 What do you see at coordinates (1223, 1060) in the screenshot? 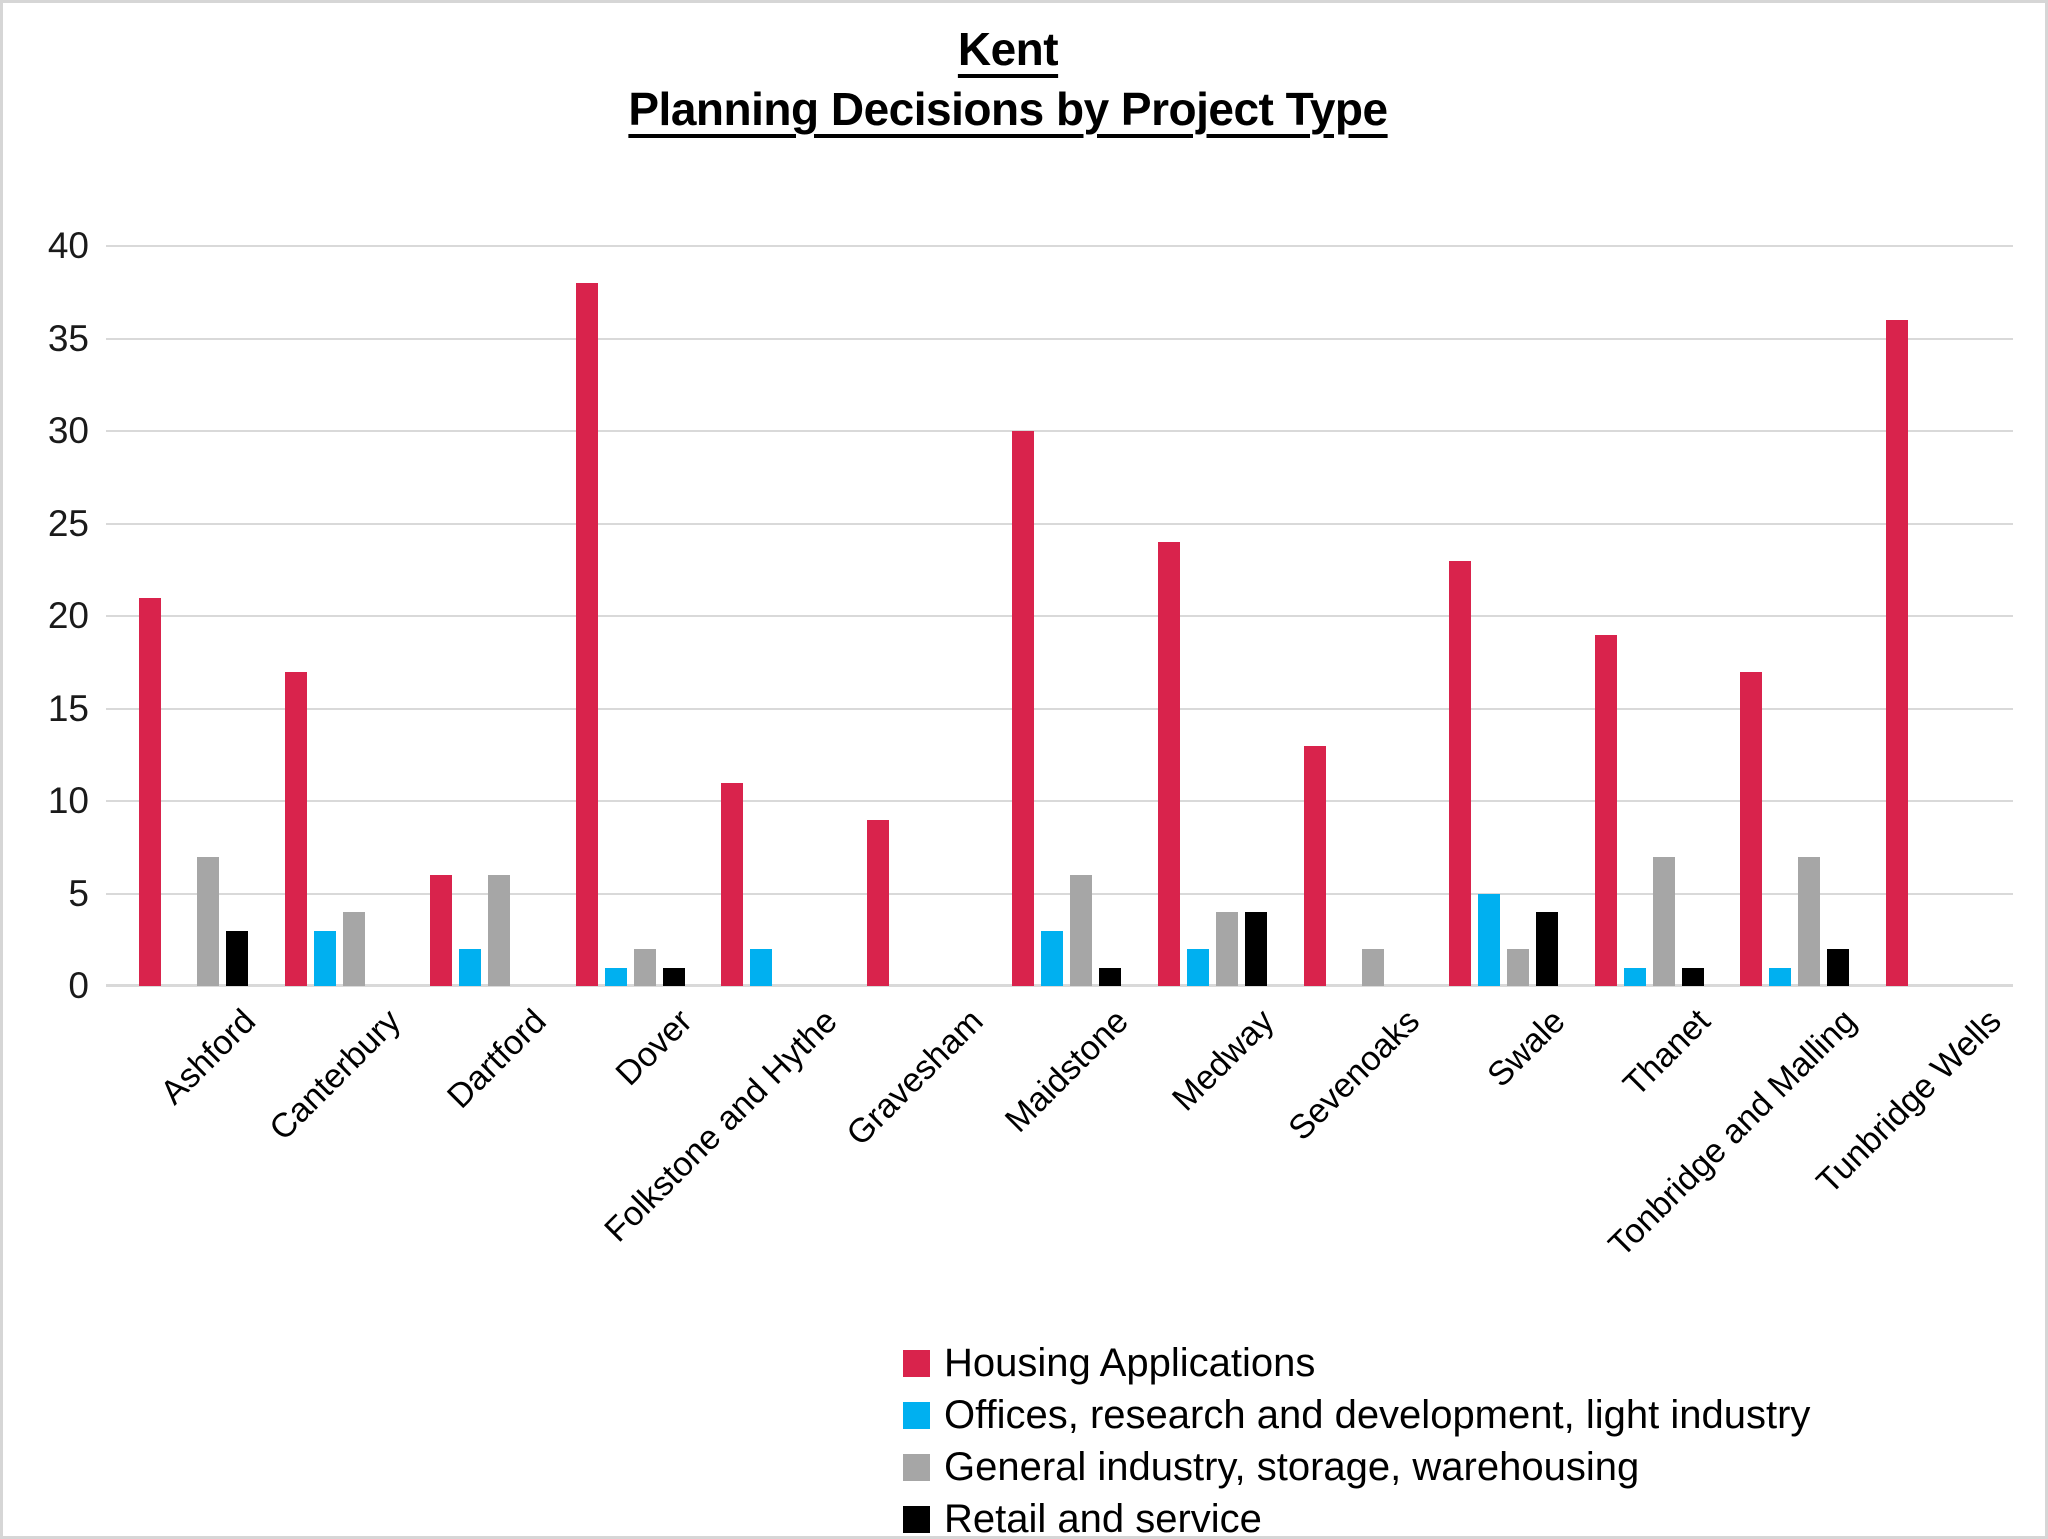
I see `x-axis-label-medway: Medway` at bounding box center [1223, 1060].